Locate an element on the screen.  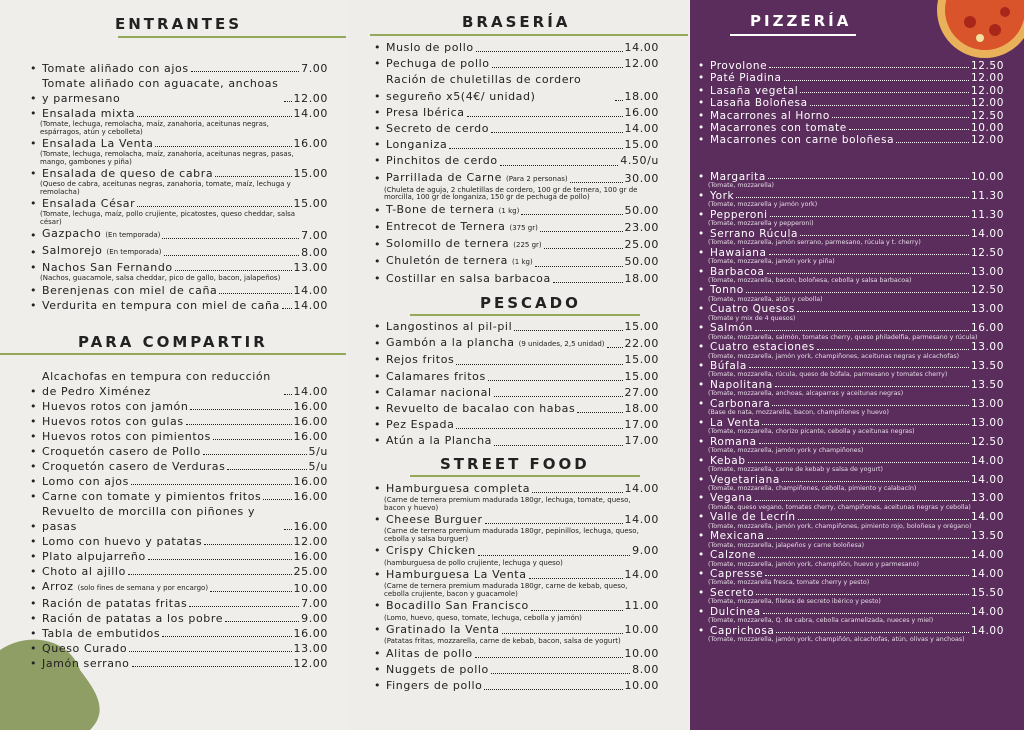
item-name: Jamón serrano is located at coordinates (86, 663).